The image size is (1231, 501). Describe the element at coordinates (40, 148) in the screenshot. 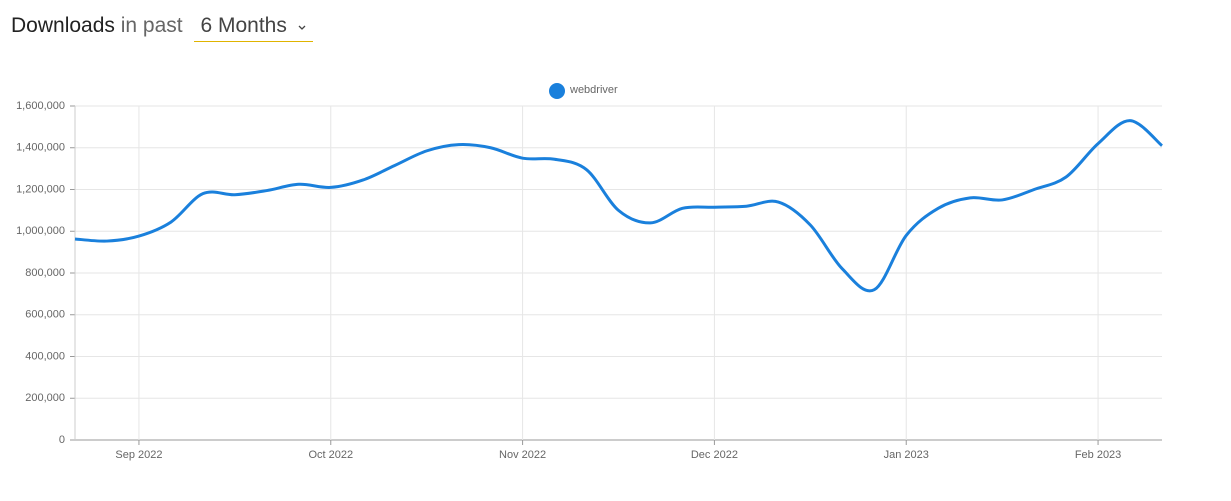

I see `y-tick-label: 1,400,000` at that location.